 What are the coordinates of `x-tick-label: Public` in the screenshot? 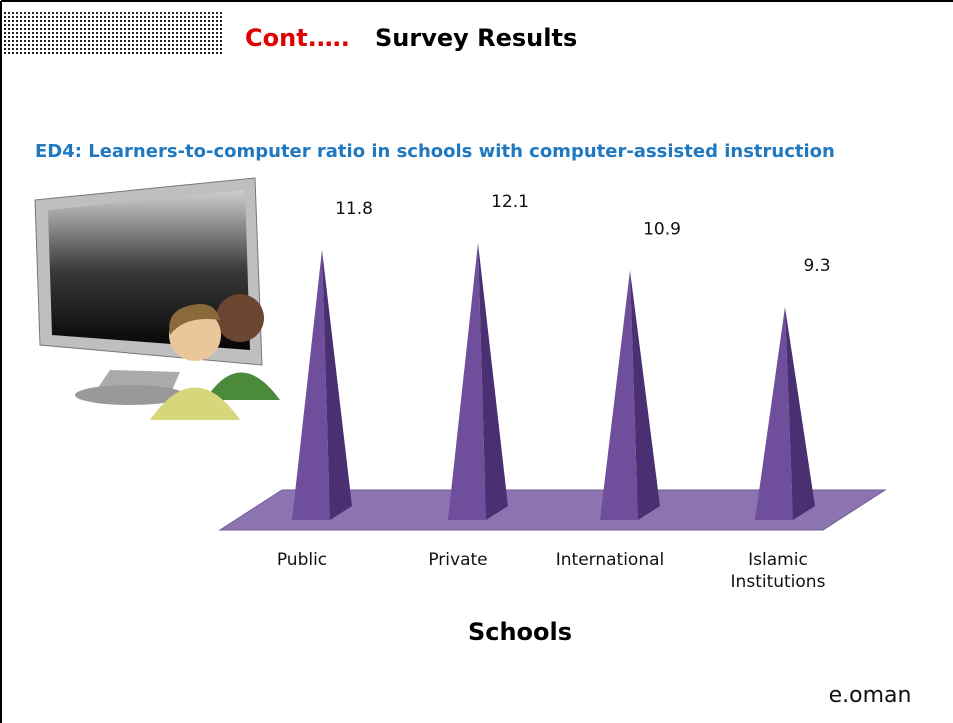 It's located at (302, 560).